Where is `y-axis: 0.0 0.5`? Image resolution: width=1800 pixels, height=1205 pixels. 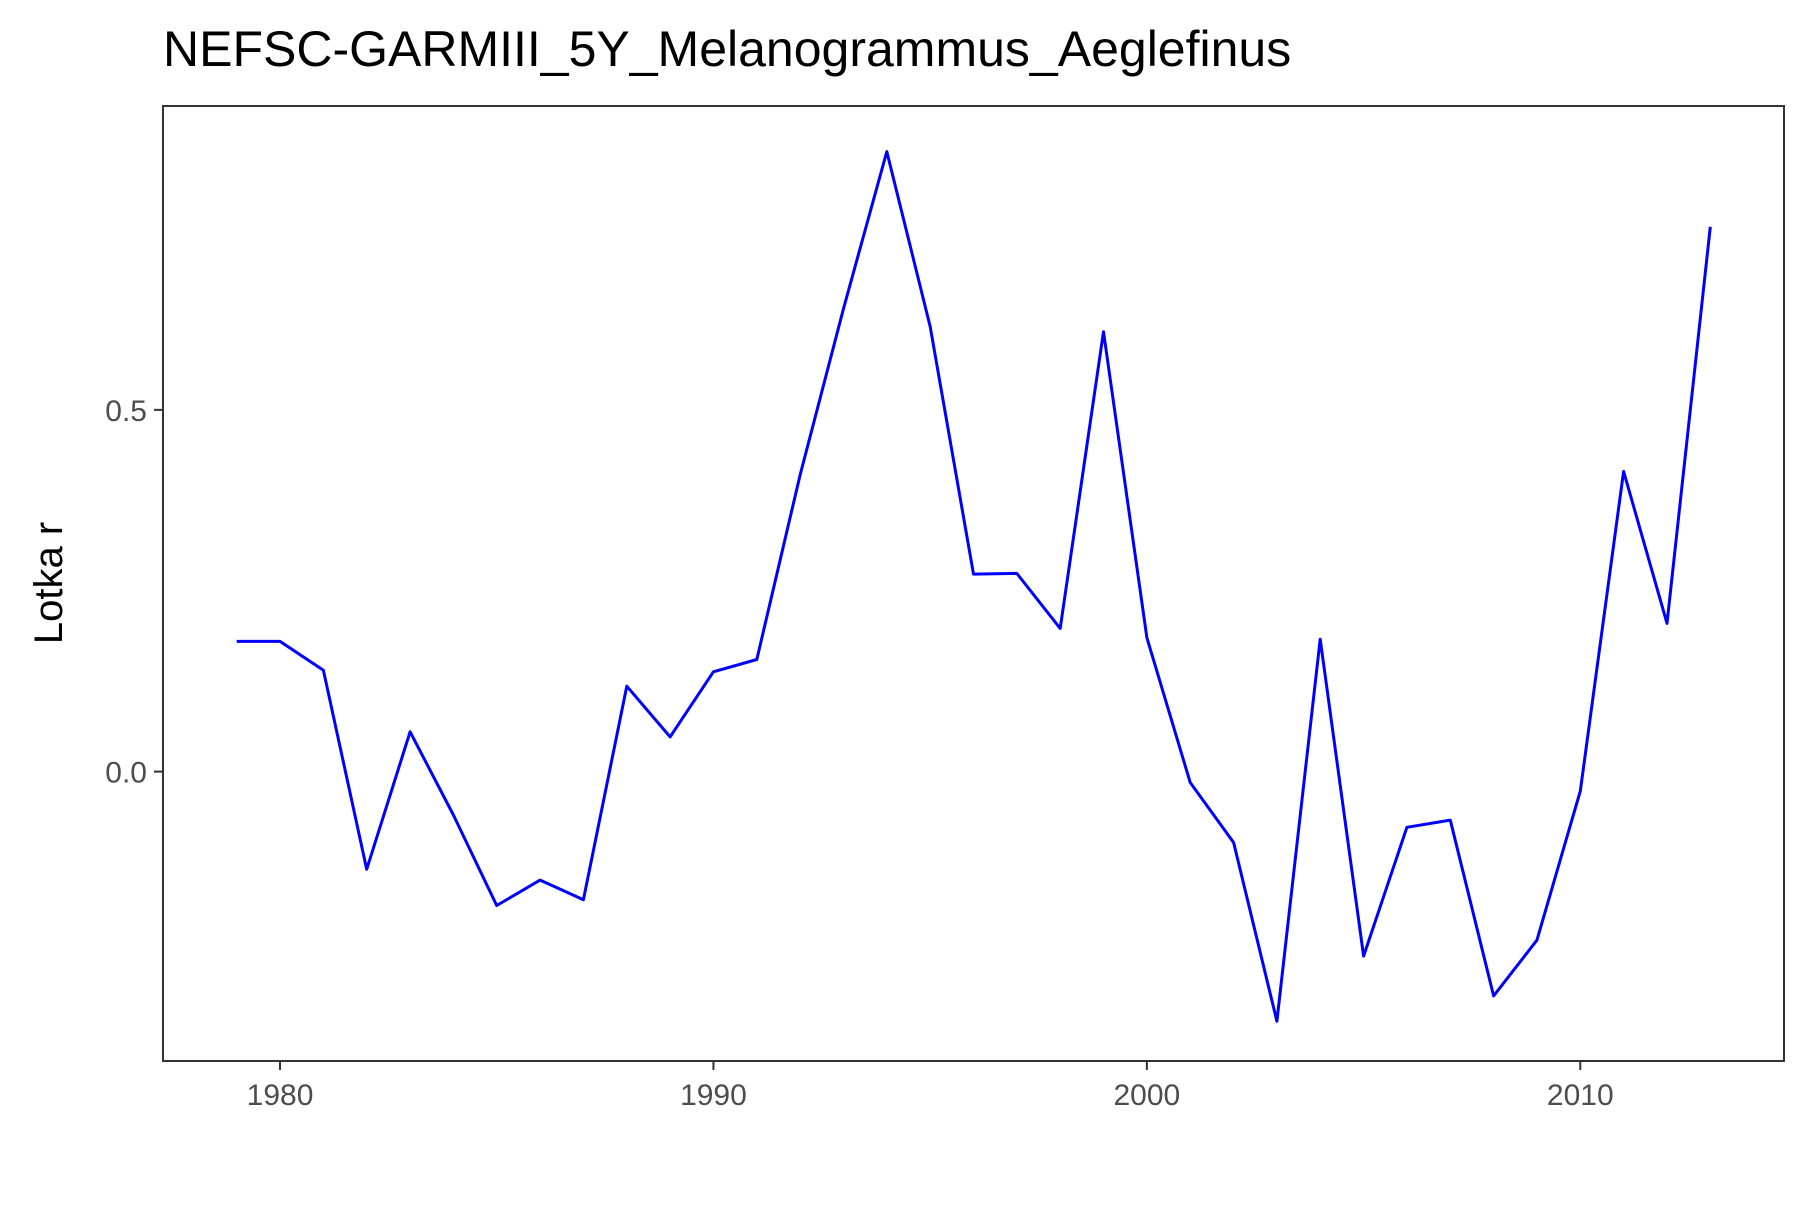
y-axis: 0.0 0.5 is located at coordinates (134, 592).